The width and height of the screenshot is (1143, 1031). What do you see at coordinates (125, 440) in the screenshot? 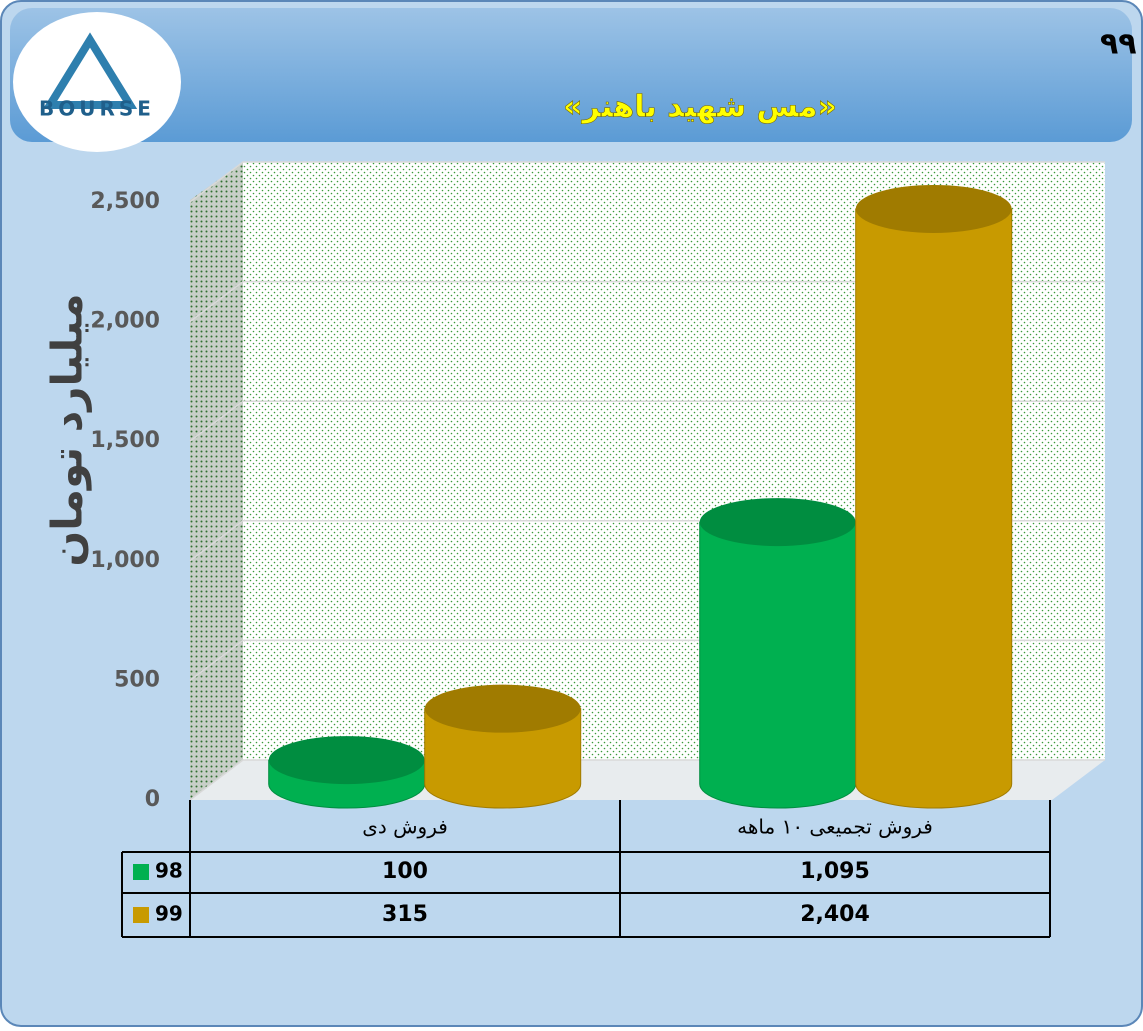
I see `y-tick-label: 1,500` at bounding box center [125, 440].